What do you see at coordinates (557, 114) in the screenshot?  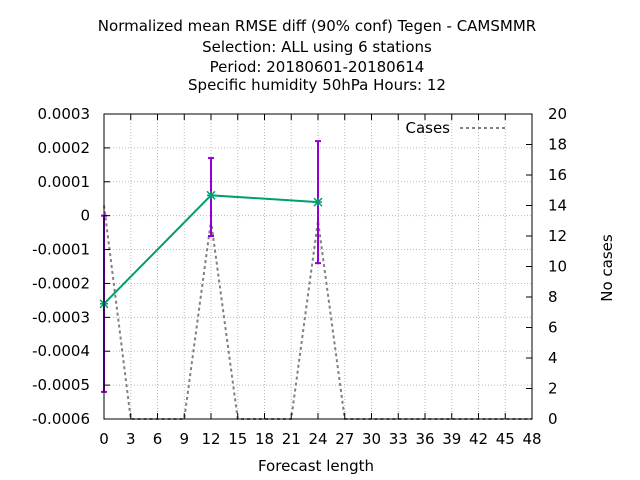 I see `y2-tick-label: 20` at bounding box center [557, 114].